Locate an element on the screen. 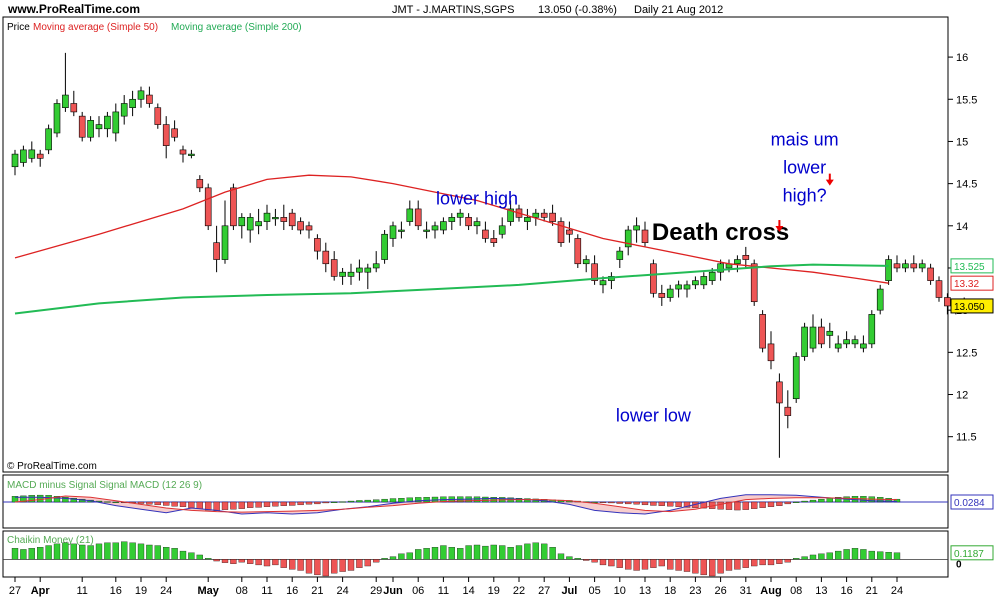  chaikin-last-box is located at coordinates (972, 553).